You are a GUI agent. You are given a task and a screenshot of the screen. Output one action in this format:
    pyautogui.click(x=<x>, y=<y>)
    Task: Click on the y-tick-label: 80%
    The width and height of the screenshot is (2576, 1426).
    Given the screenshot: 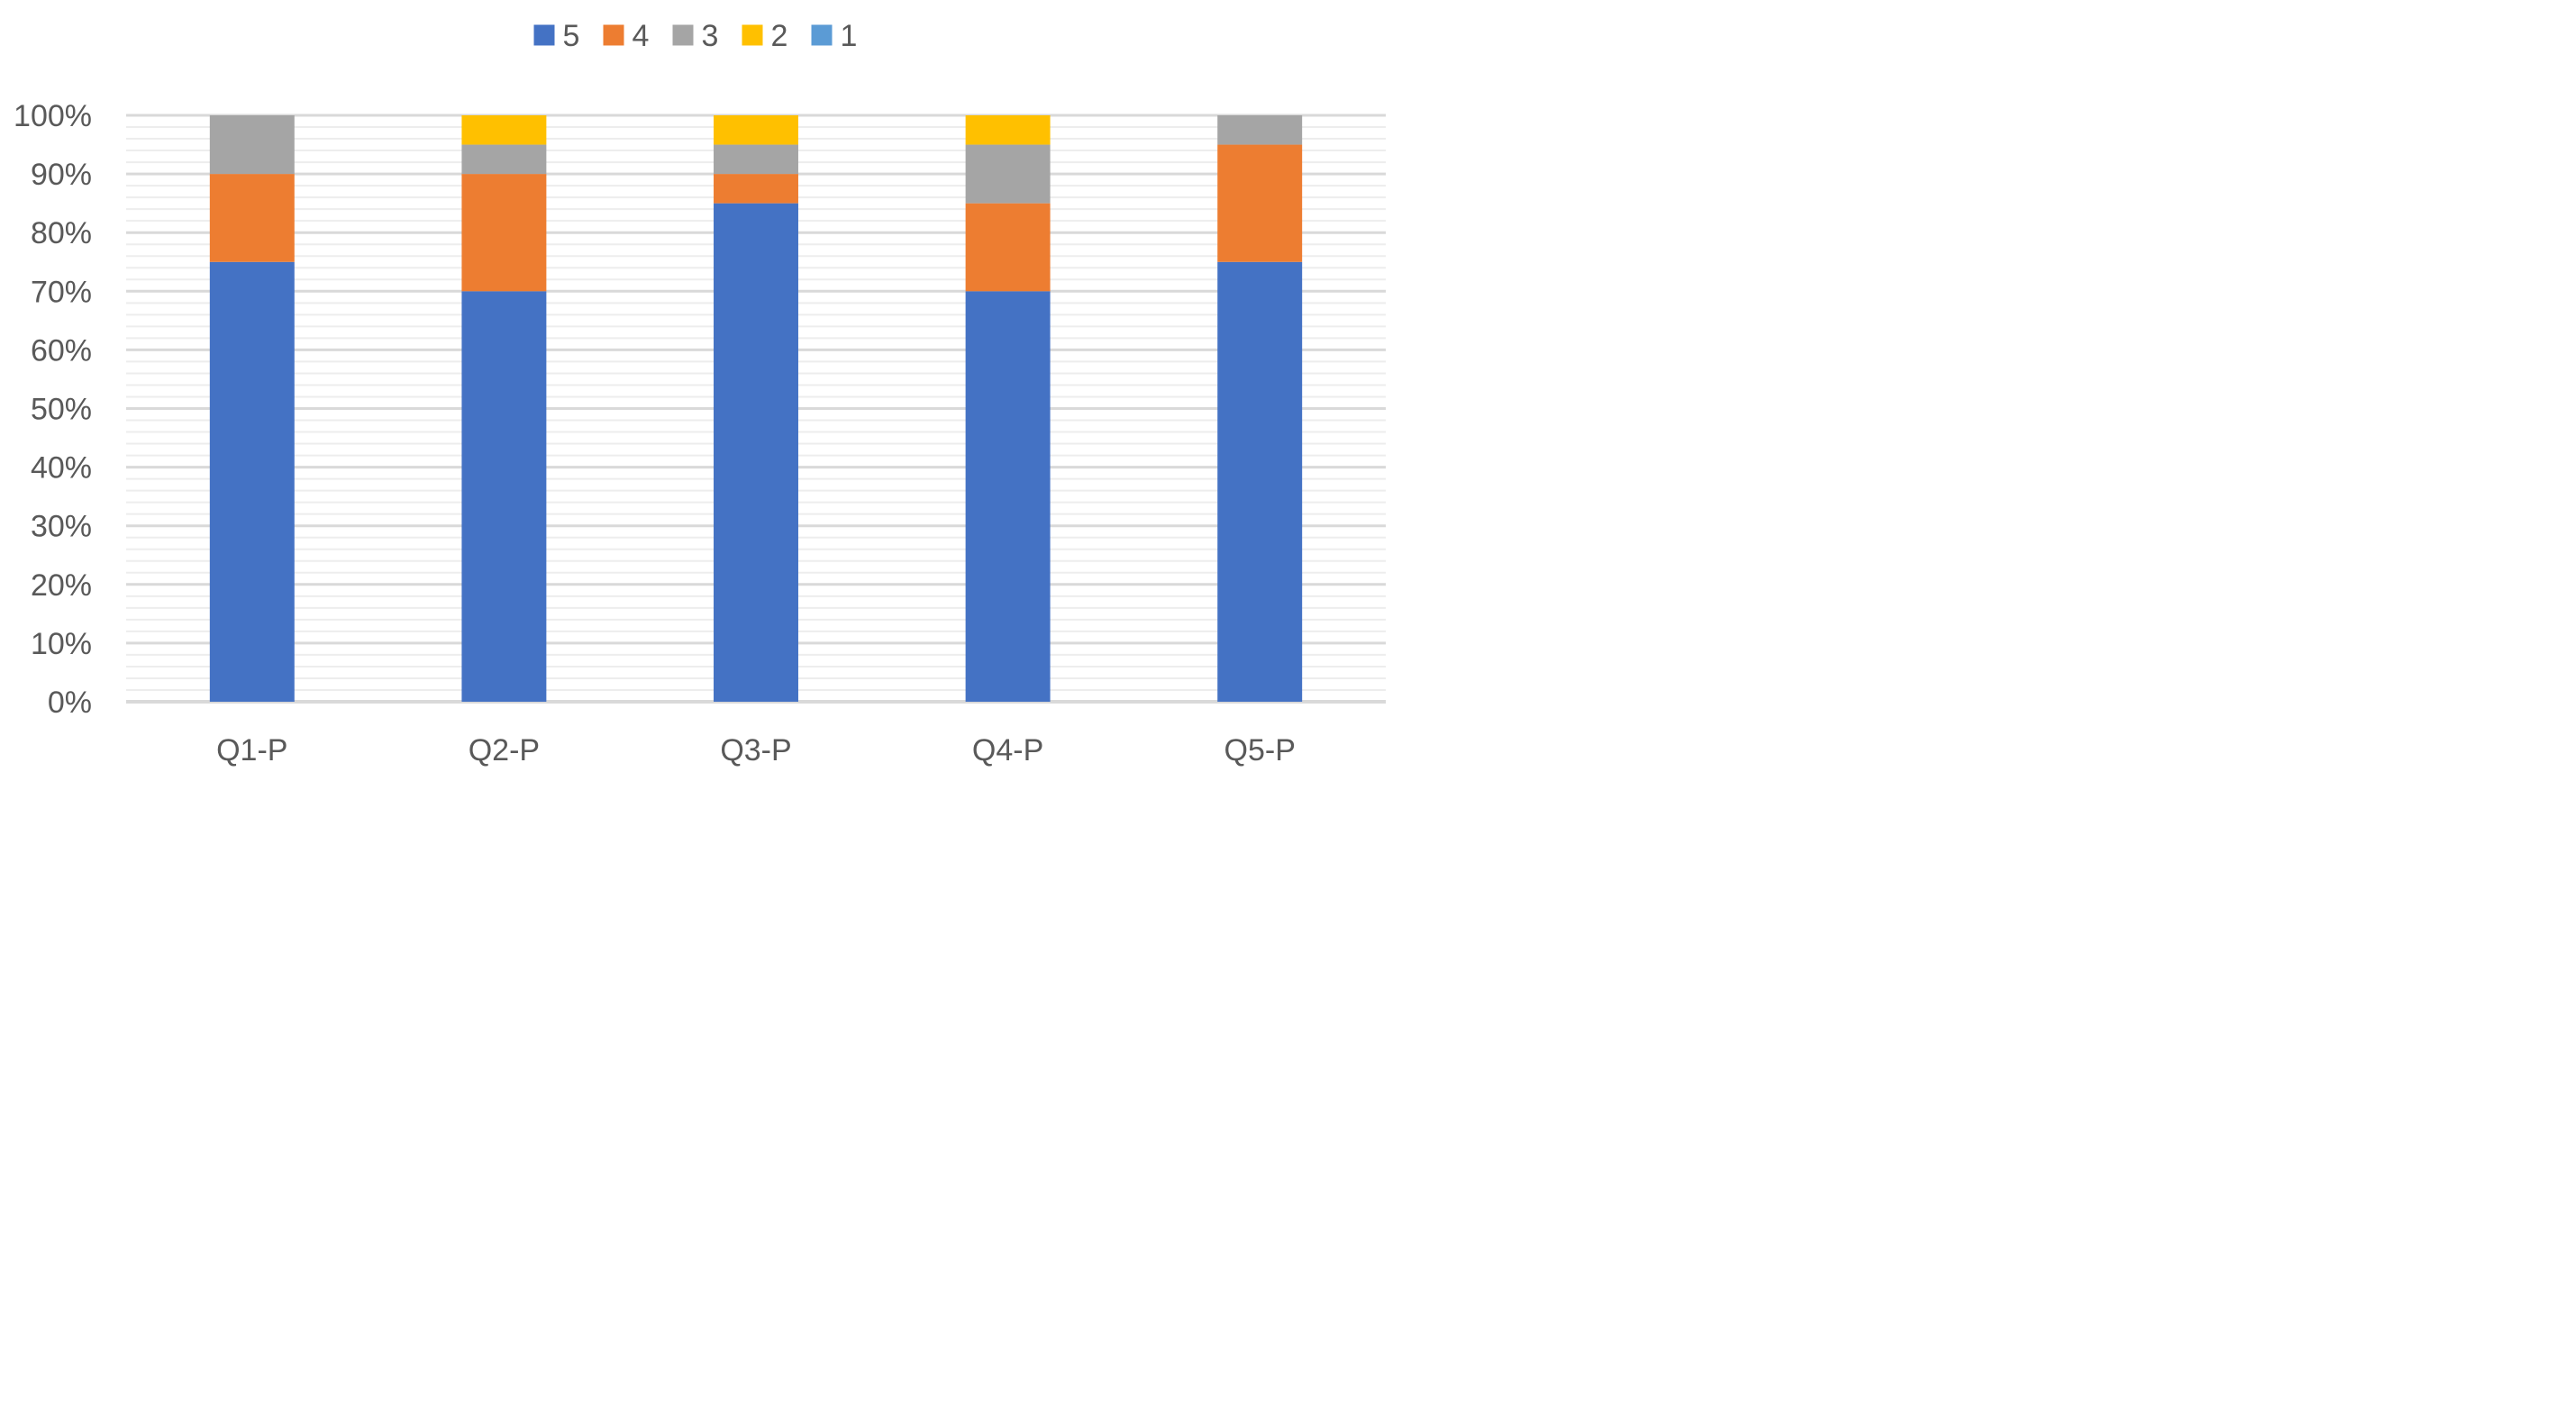 What is the action you would take?
    pyautogui.click(x=61, y=233)
    